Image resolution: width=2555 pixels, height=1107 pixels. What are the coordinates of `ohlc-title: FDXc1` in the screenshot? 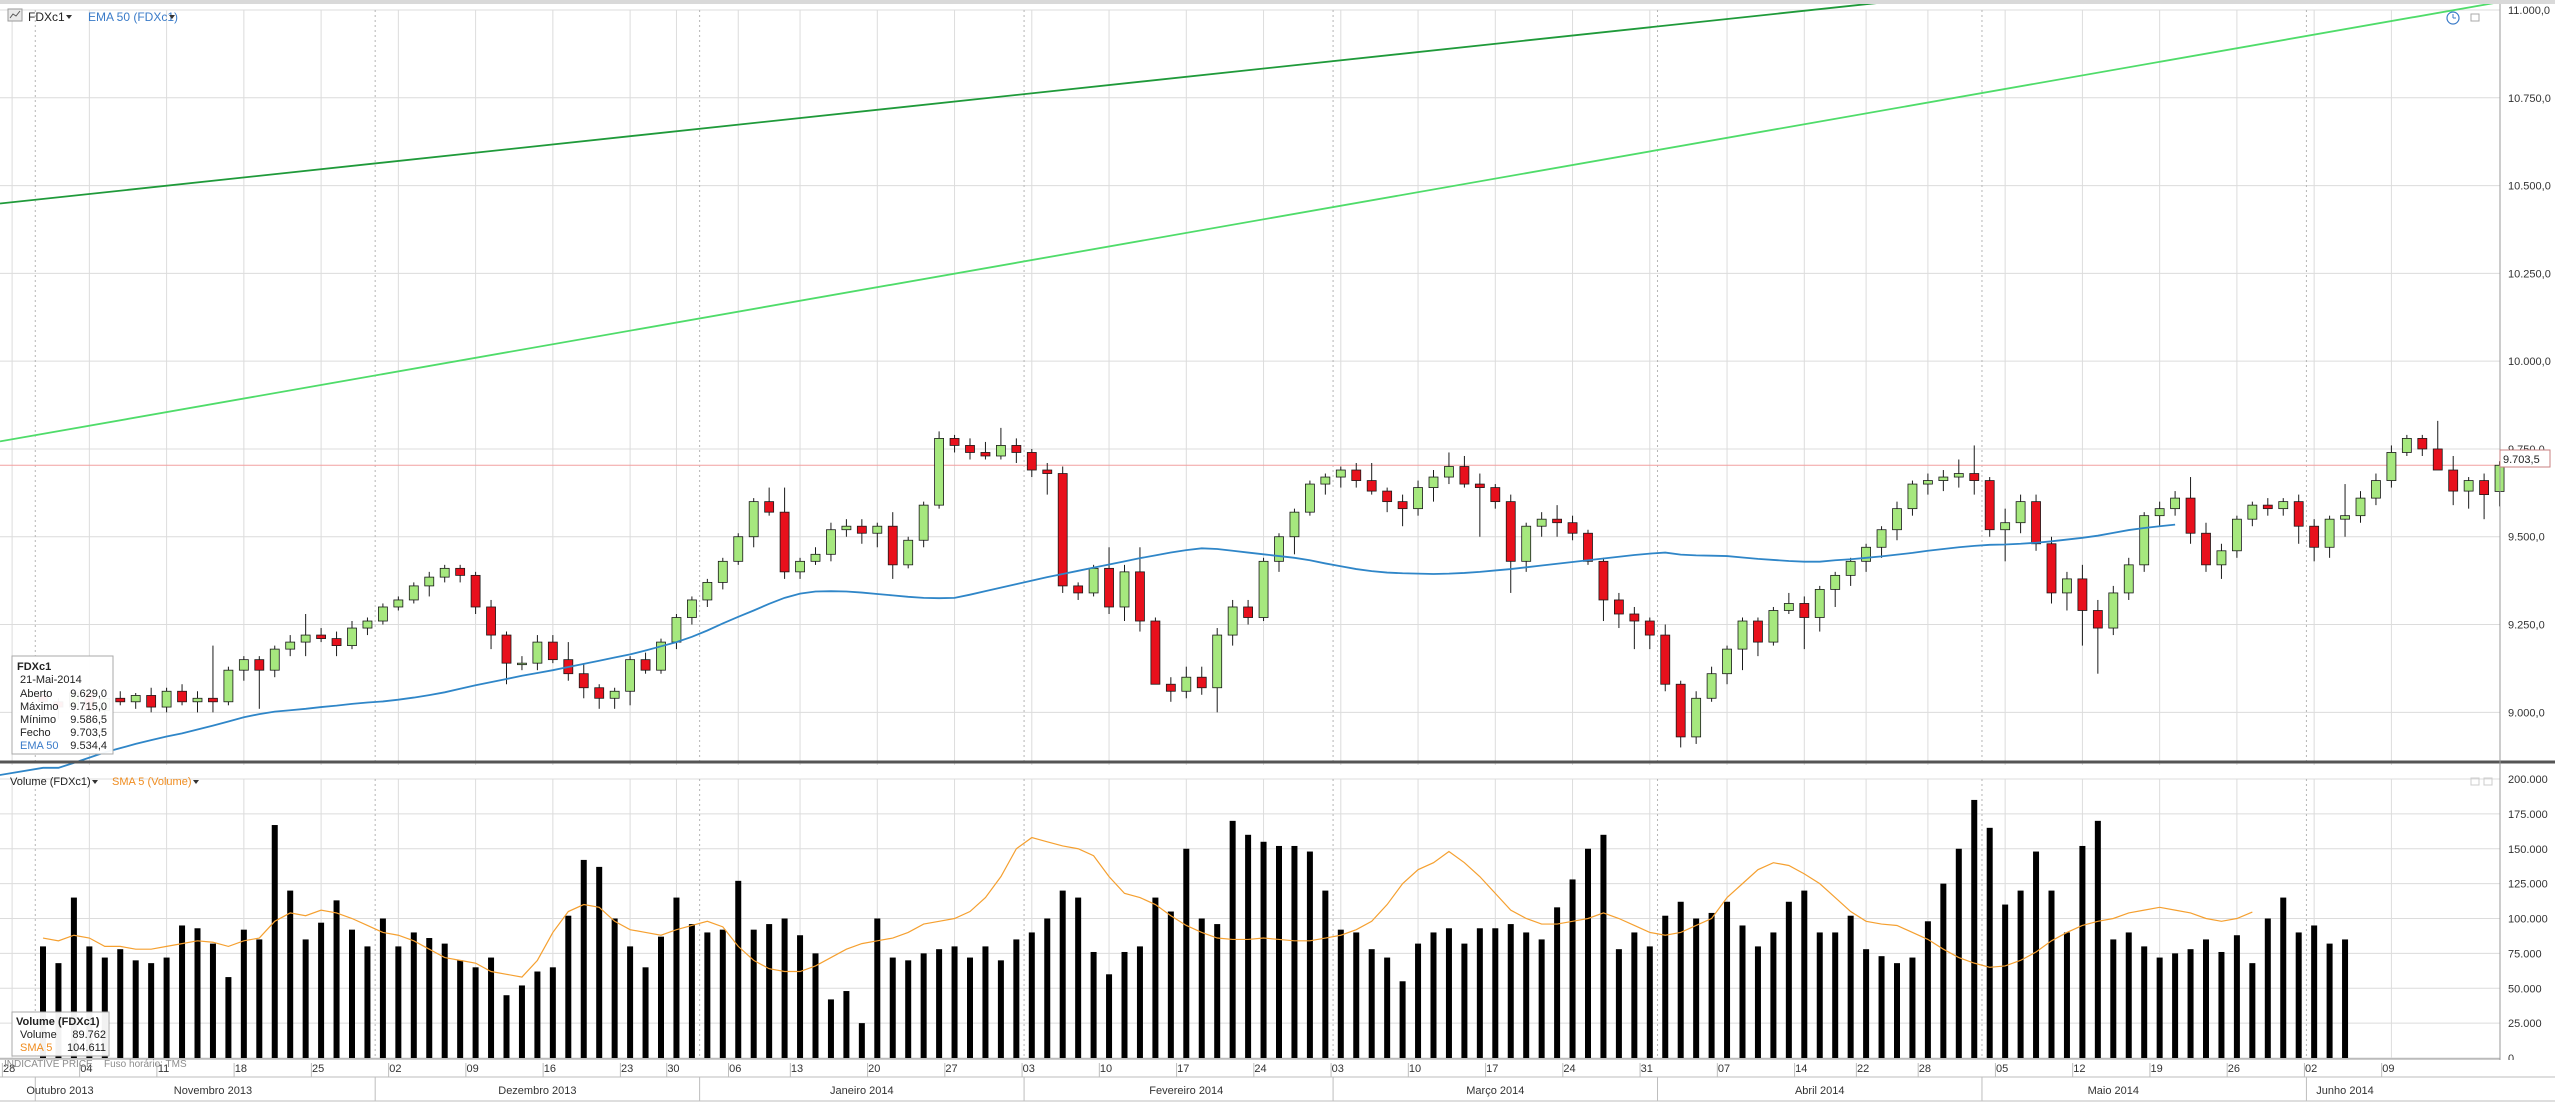 It's located at (34, 667).